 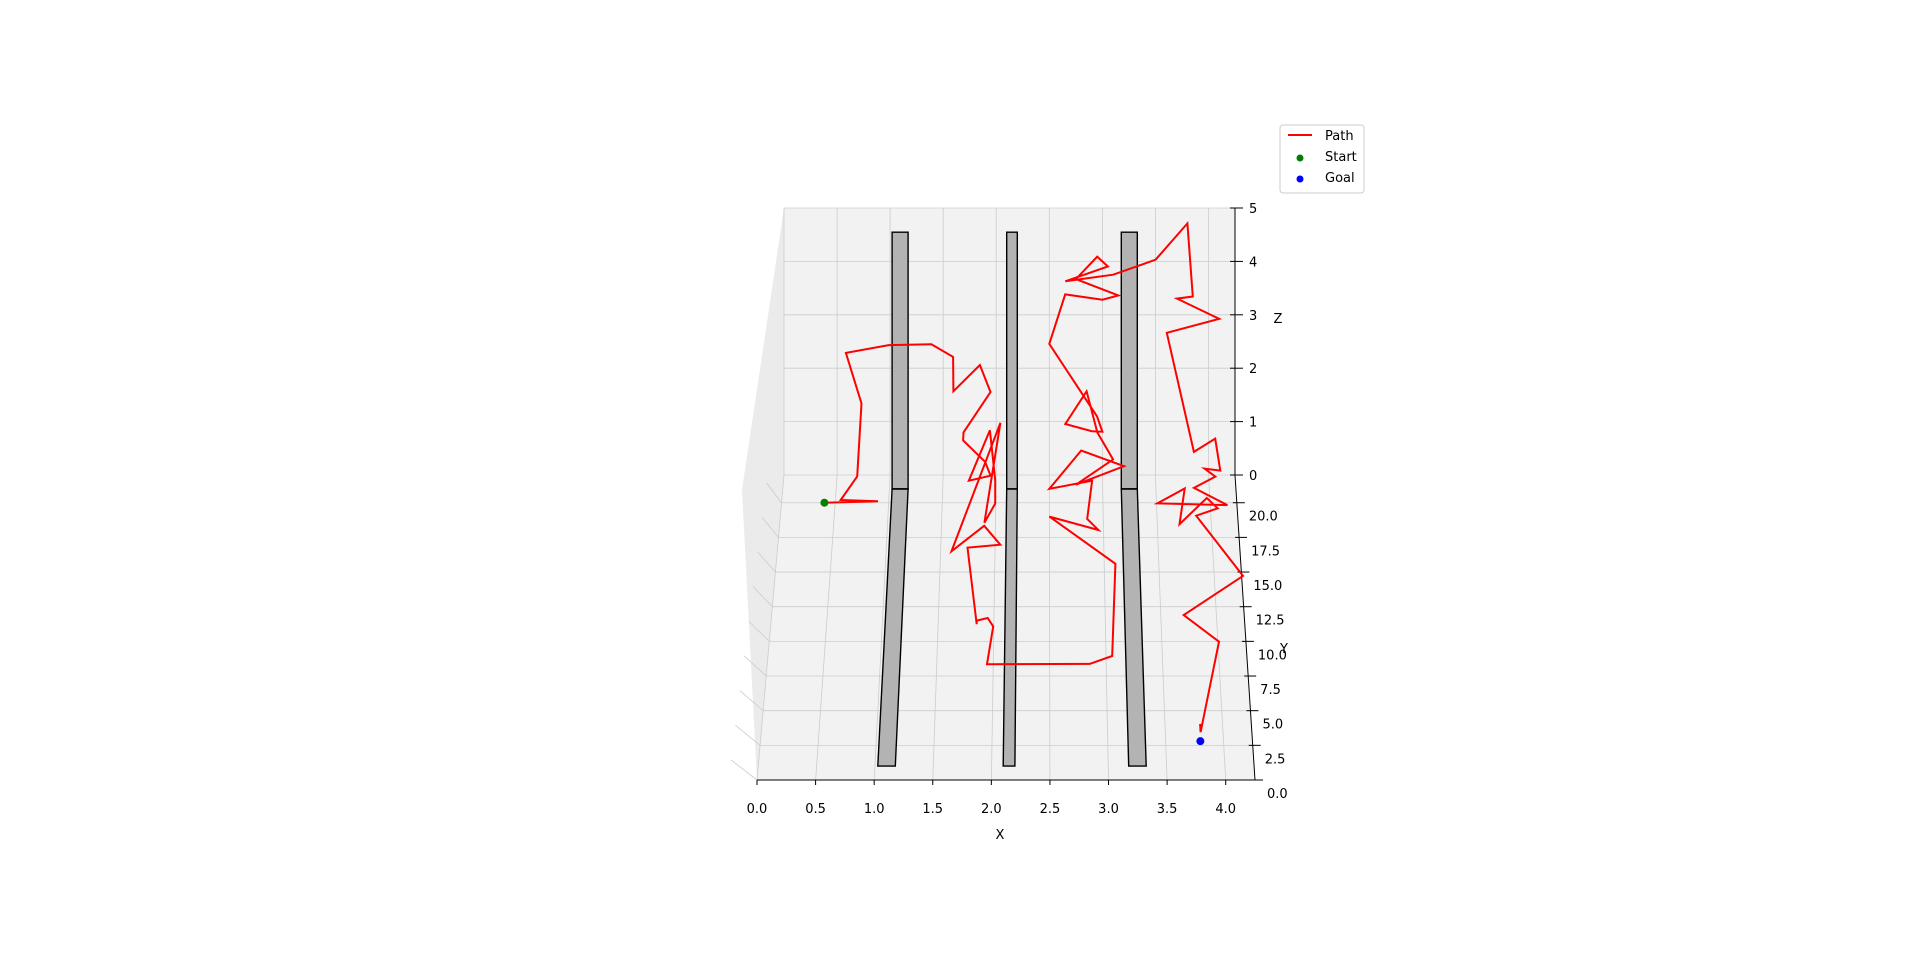 What do you see at coordinates (1000, 835) in the screenshot?
I see `x-axis-label: X` at bounding box center [1000, 835].